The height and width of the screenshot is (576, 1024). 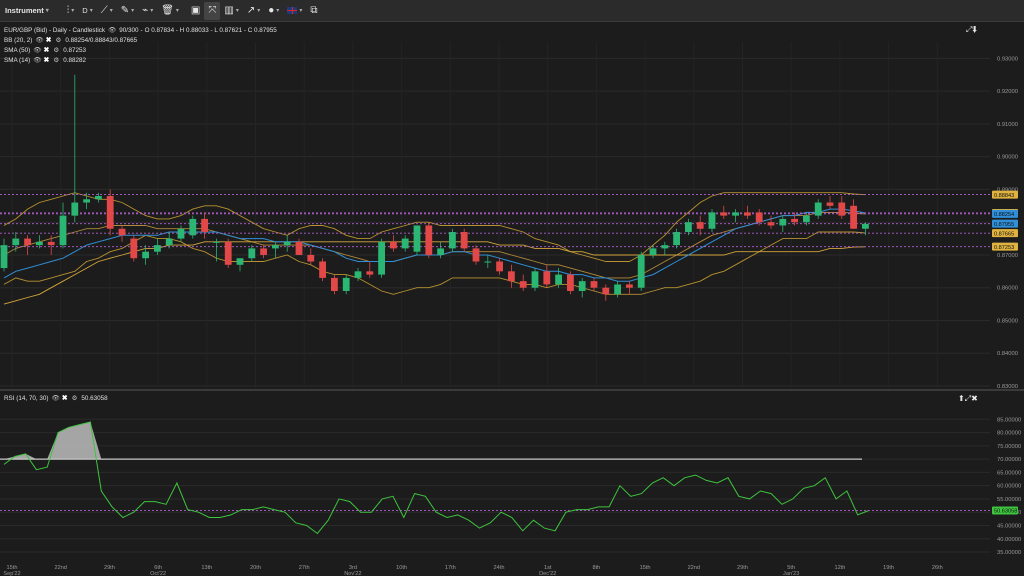 I want to click on layout-button: ▣, so click(x=195, y=11).